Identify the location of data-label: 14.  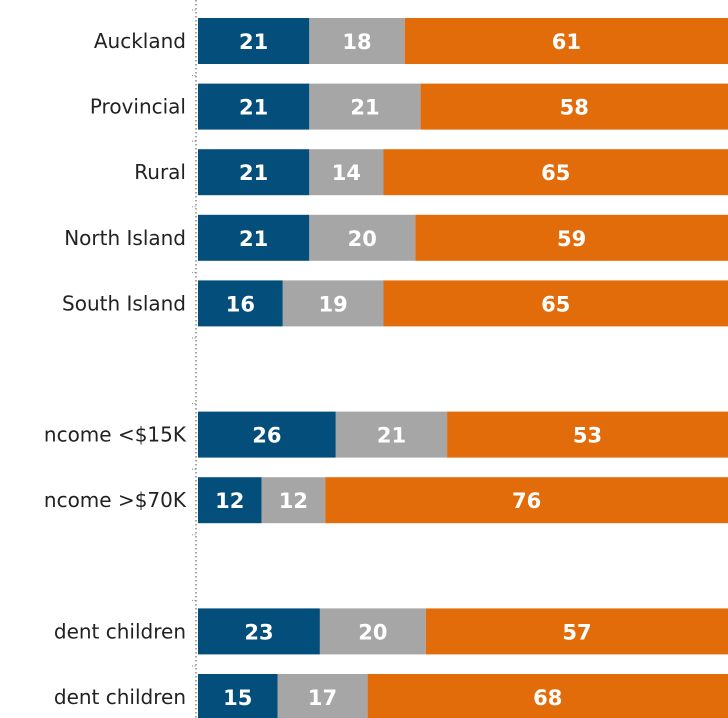
(346, 173).